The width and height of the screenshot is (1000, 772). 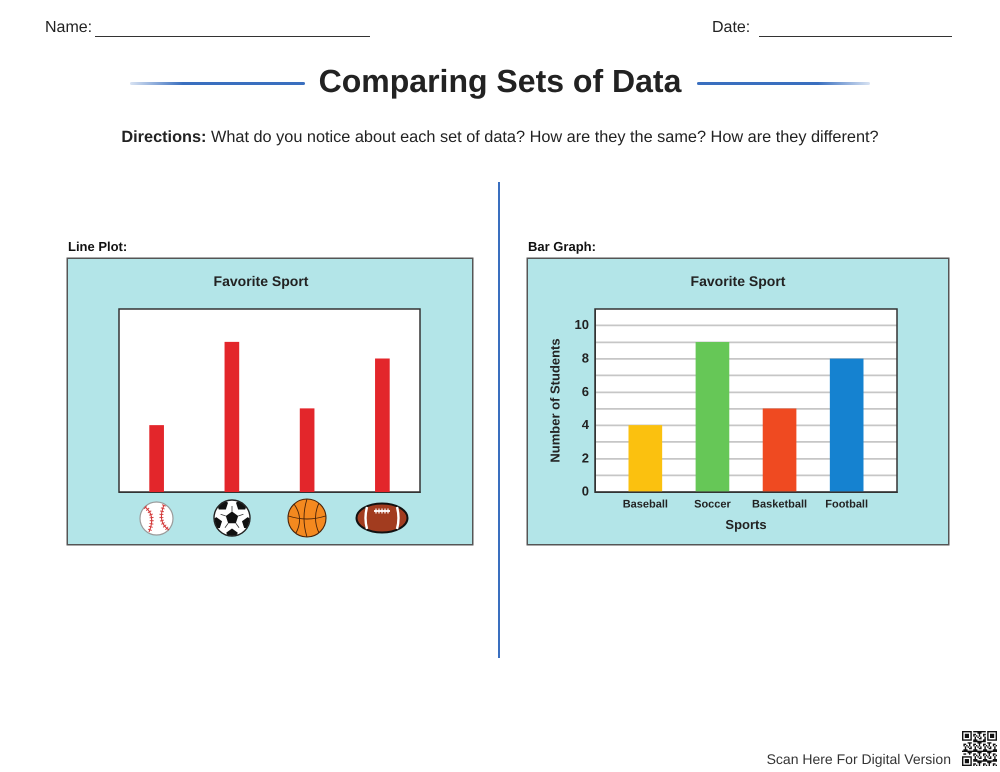 I want to click on text: Scan Here For Digital Version, so click(x=858, y=759).